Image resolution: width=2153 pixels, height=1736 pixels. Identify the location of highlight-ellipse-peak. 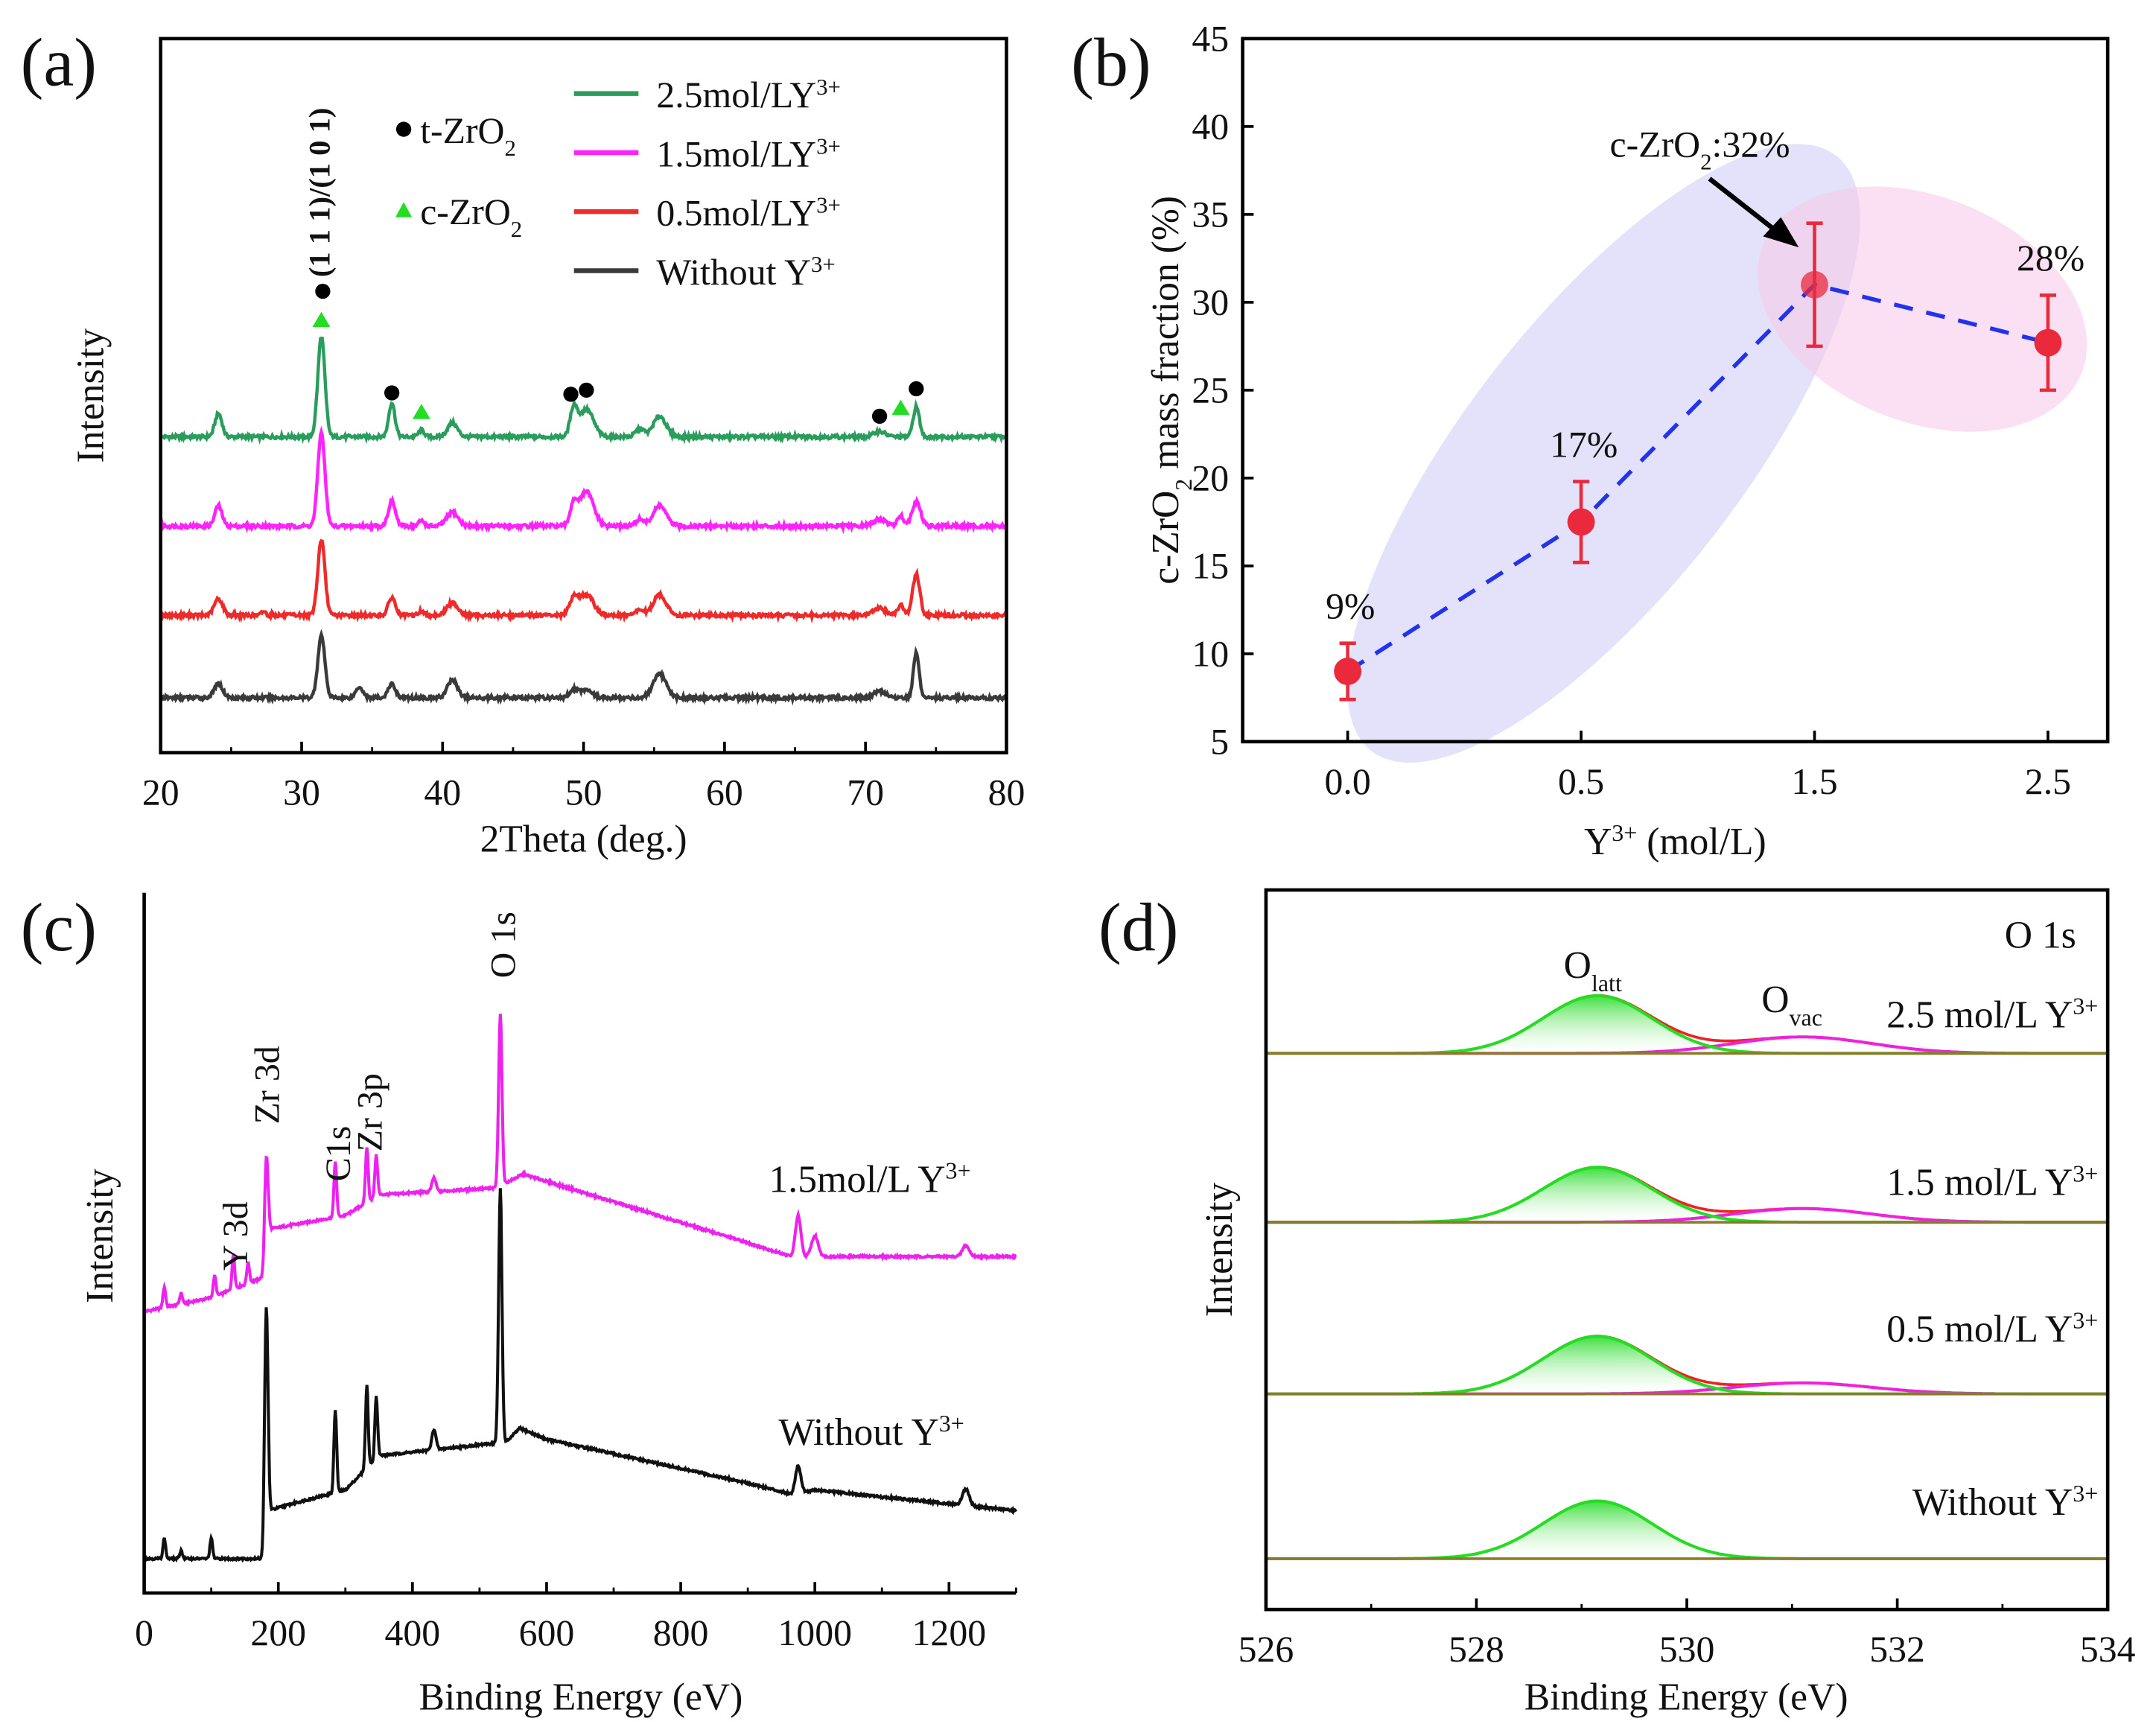
(1922, 309).